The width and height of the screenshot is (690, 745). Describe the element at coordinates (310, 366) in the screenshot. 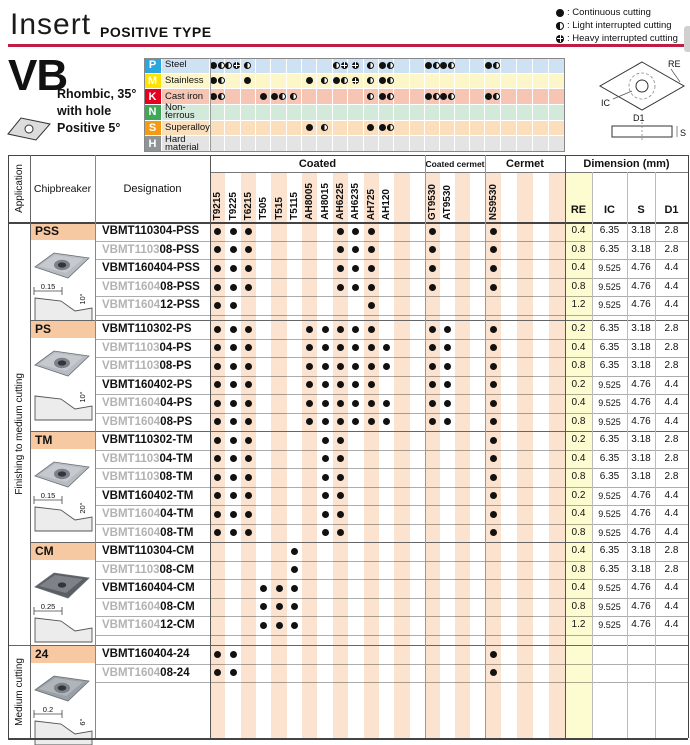

I see `availability-dot-AH8005` at that location.